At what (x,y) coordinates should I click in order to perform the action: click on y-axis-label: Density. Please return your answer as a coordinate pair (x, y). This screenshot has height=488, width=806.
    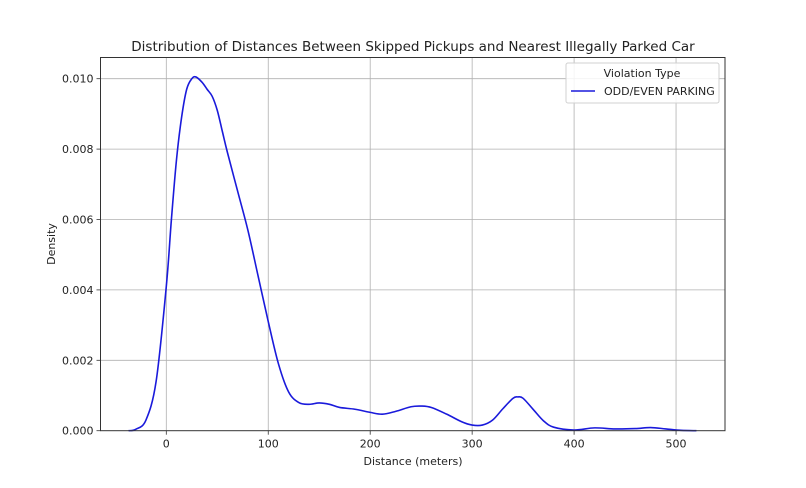
    Looking at the image, I should click on (51, 244).